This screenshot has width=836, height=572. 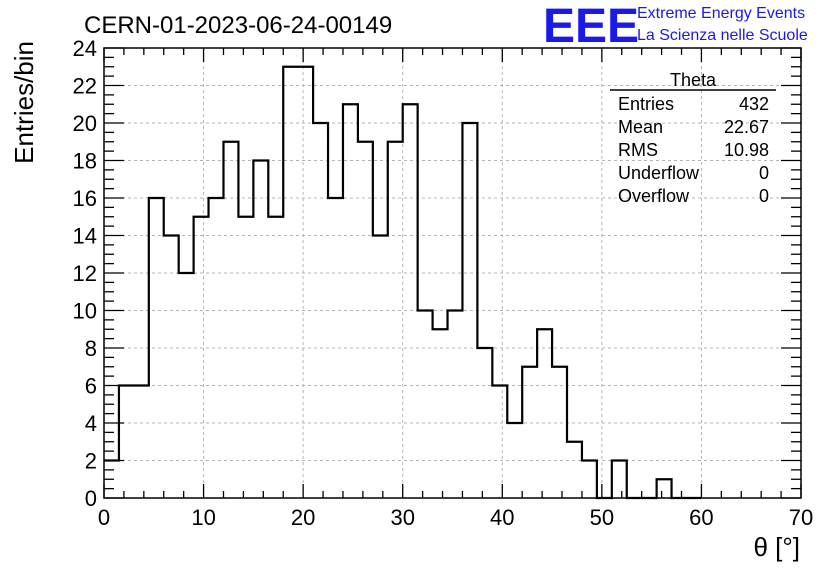 What do you see at coordinates (85, 161) in the screenshot?
I see `y-tick-label: 18` at bounding box center [85, 161].